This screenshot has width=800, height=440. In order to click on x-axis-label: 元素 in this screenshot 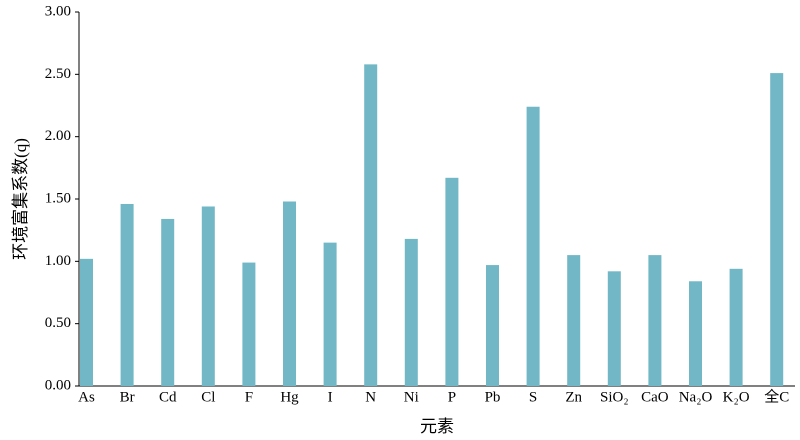, I will do `click(437, 426)`.